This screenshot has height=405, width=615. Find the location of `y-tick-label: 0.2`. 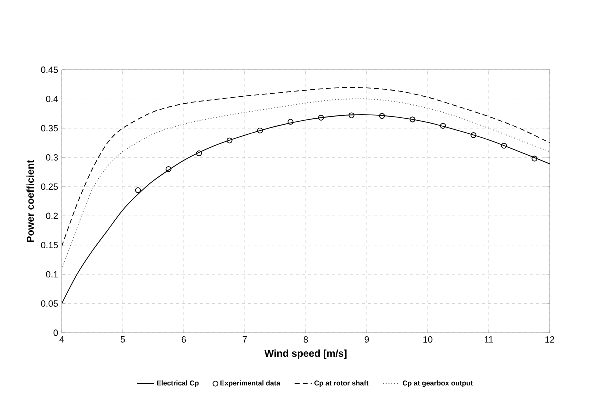

y-tick-label: 0.2 is located at coordinates (52, 216).